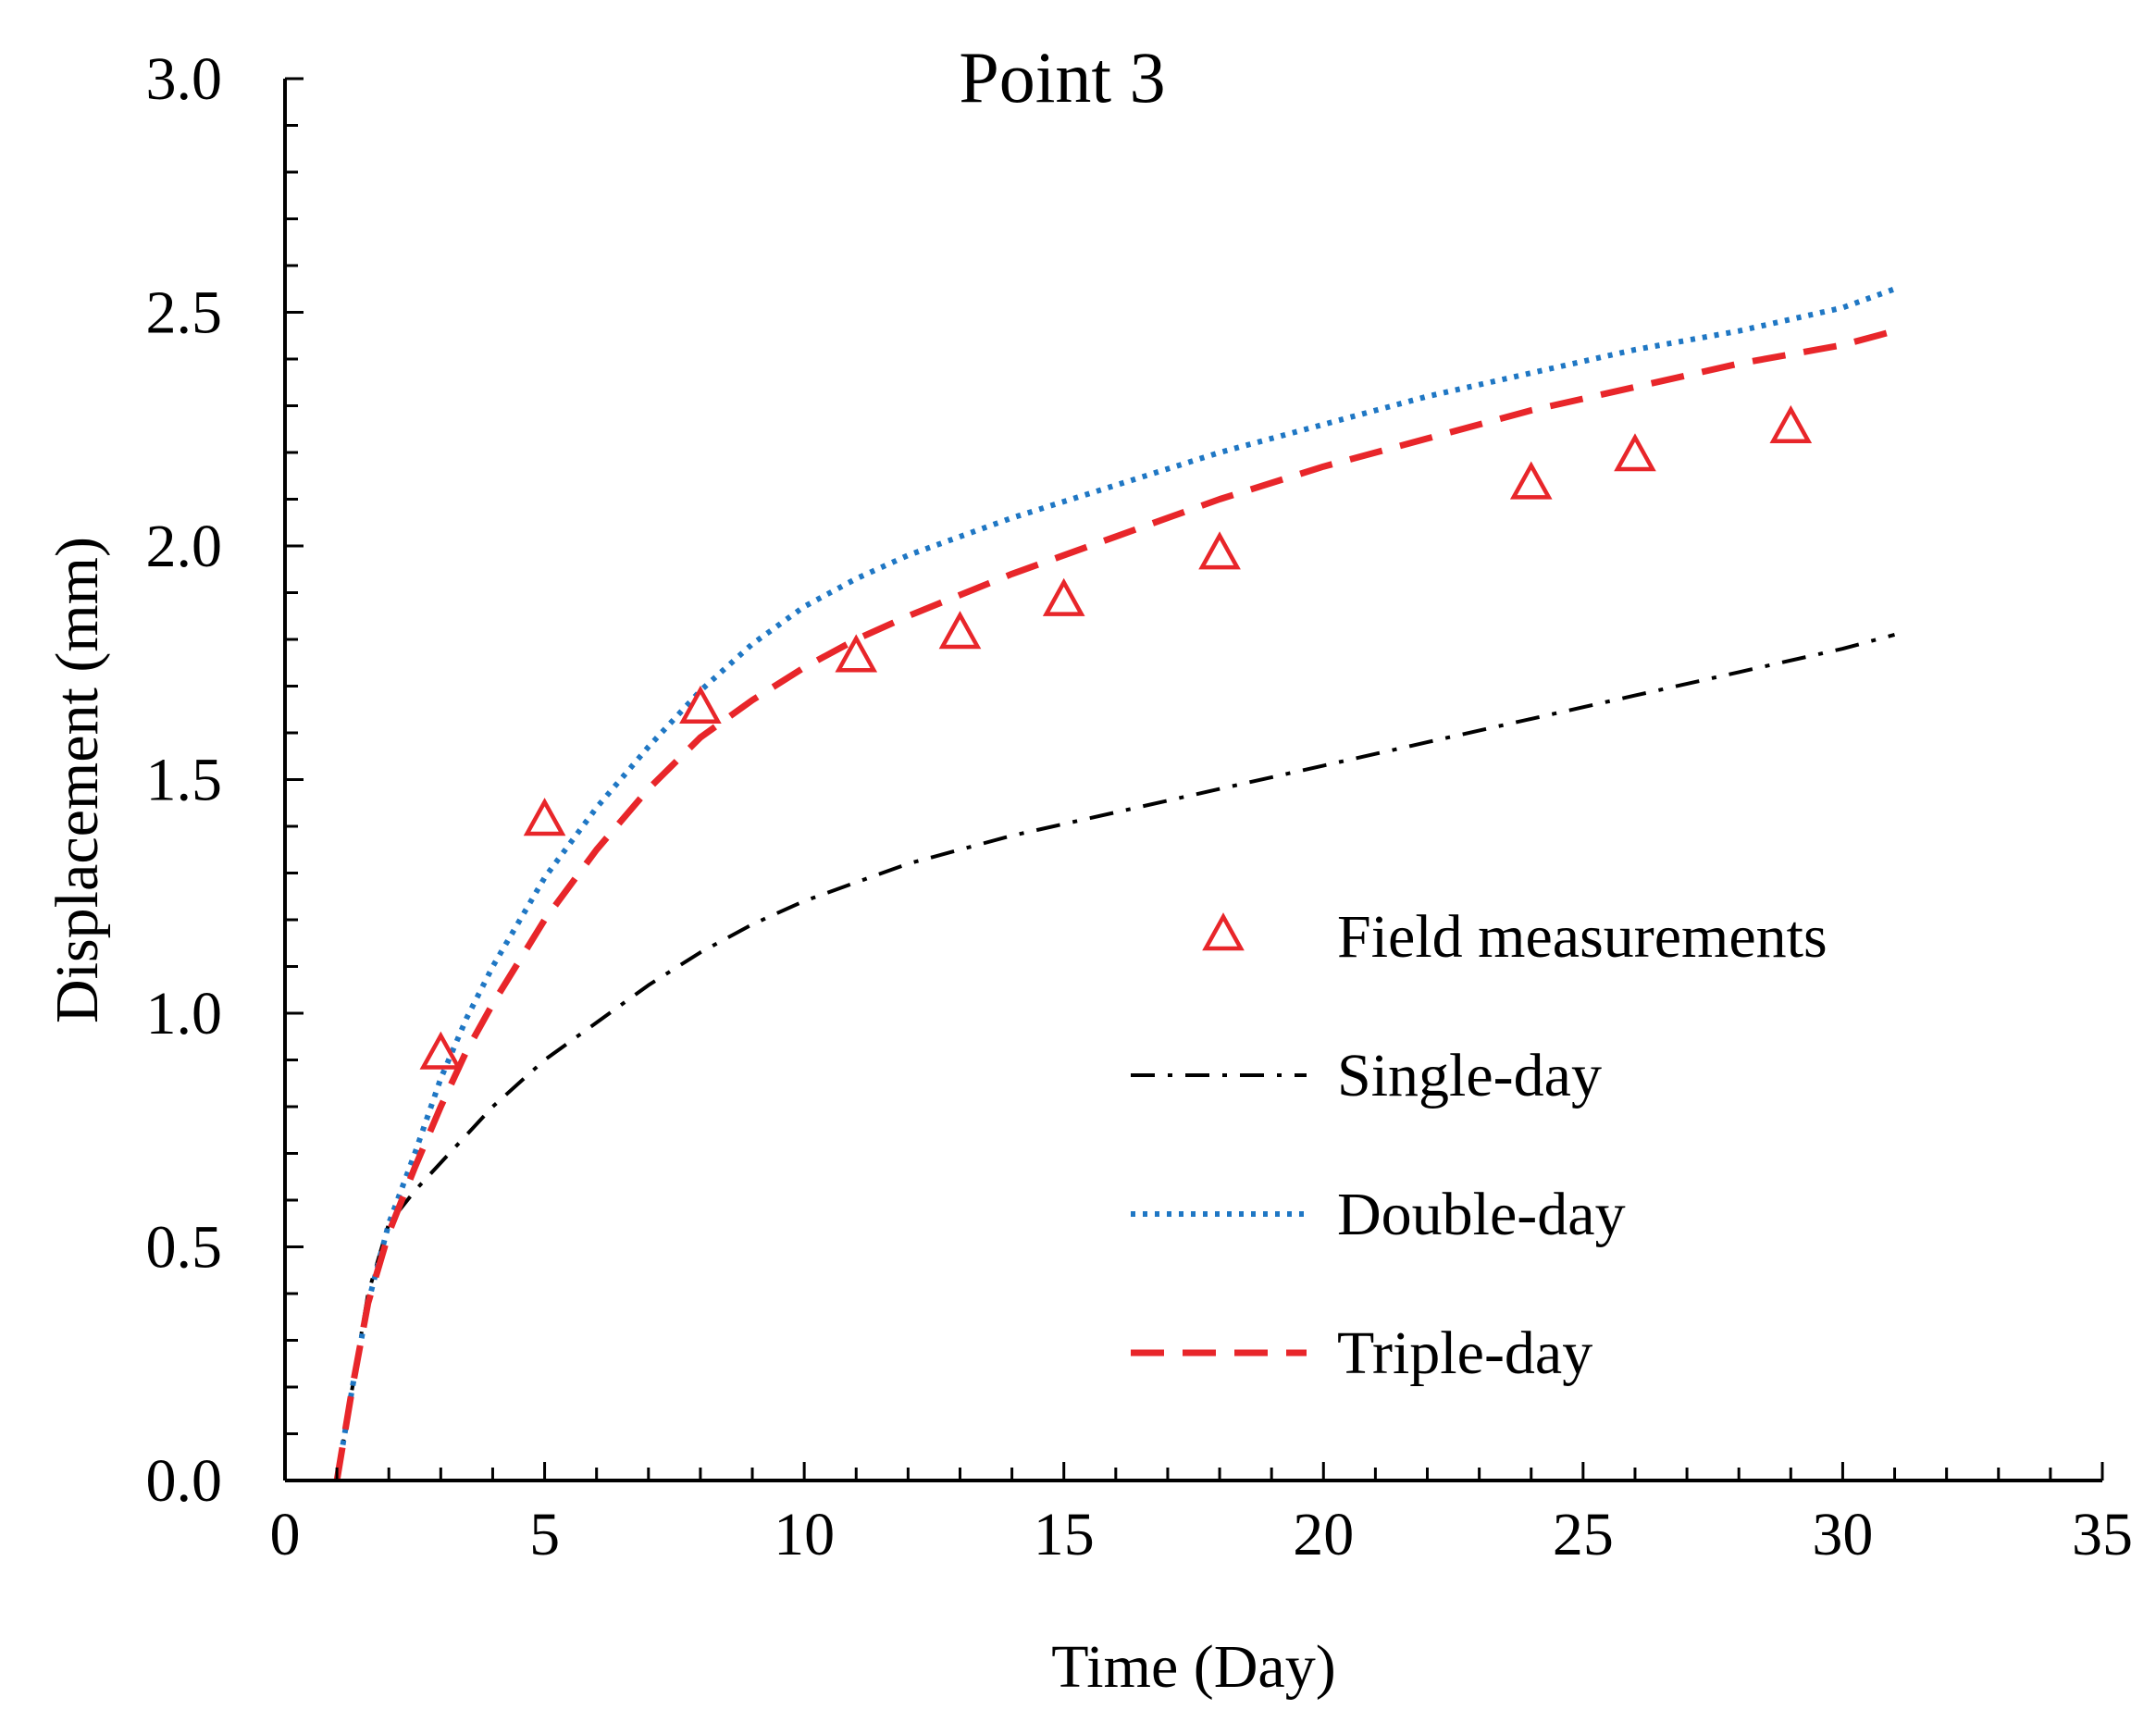  I want to click on x-tick-label: 10, so click(804, 1534).